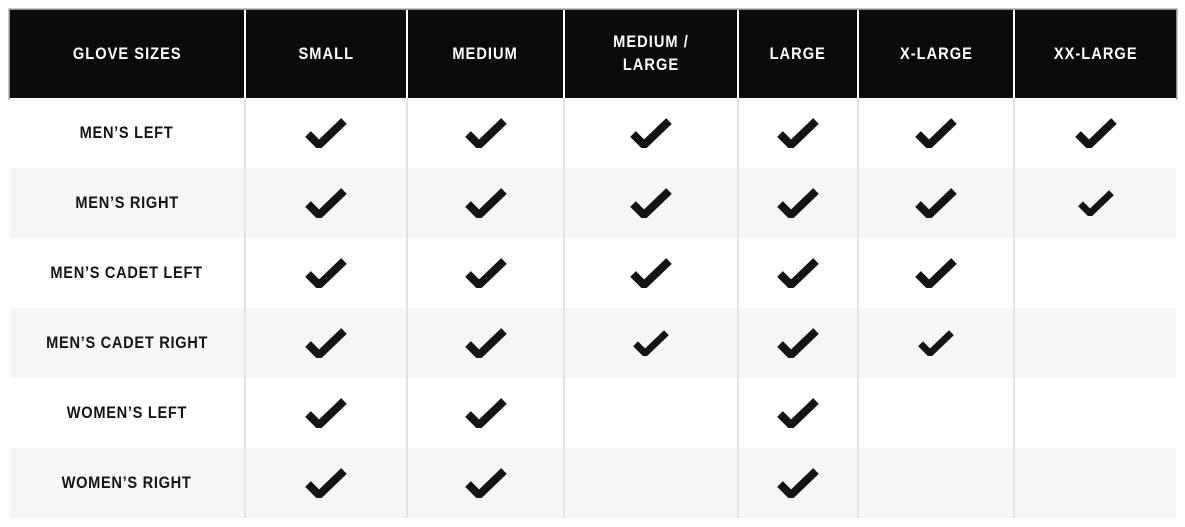 The height and width of the screenshot is (527, 1185). I want to click on row-label: MEN’S RIGHT, so click(127, 202).